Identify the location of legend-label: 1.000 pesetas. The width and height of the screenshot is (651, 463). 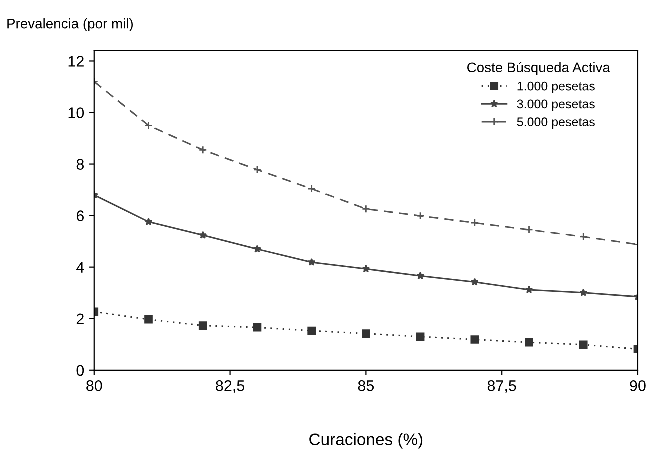
(556, 88).